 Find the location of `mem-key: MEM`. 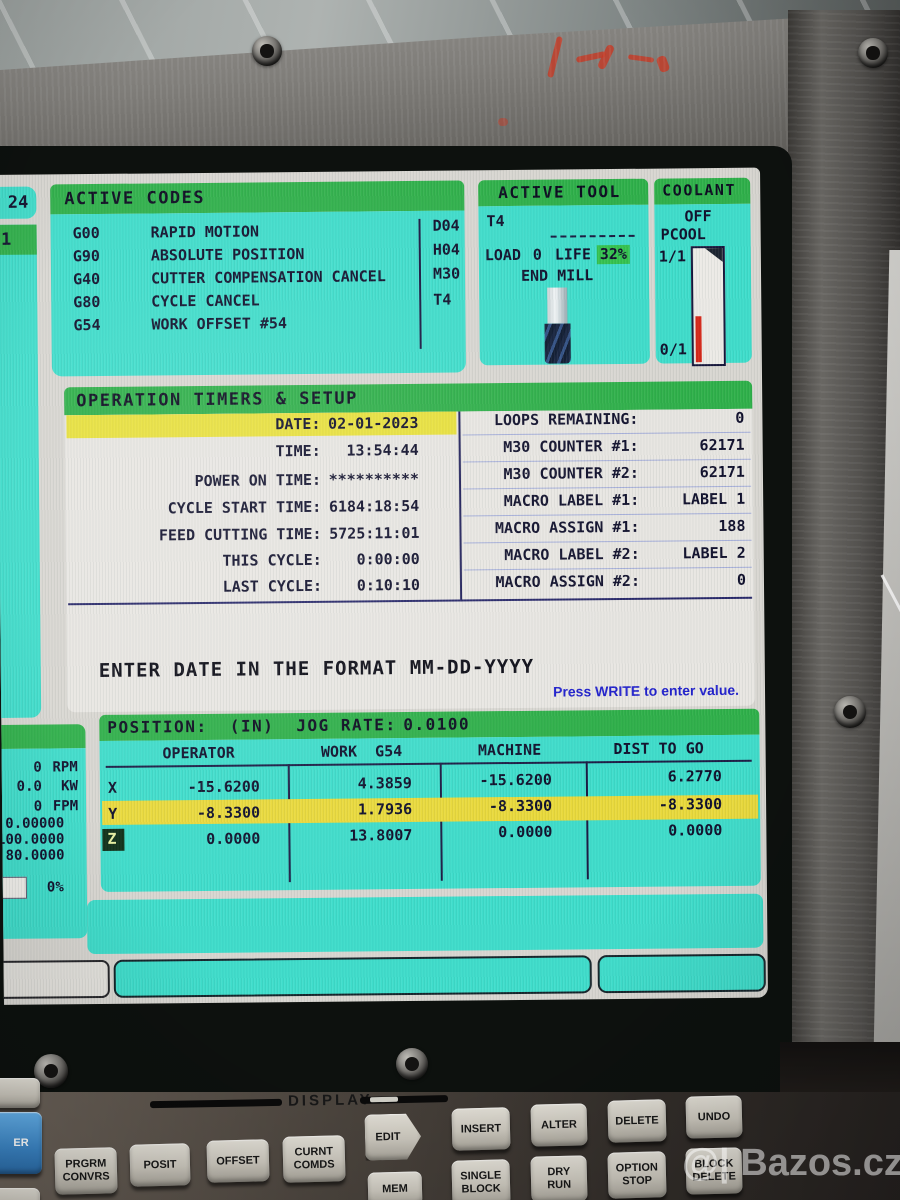

mem-key: MEM is located at coordinates (395, 1185).